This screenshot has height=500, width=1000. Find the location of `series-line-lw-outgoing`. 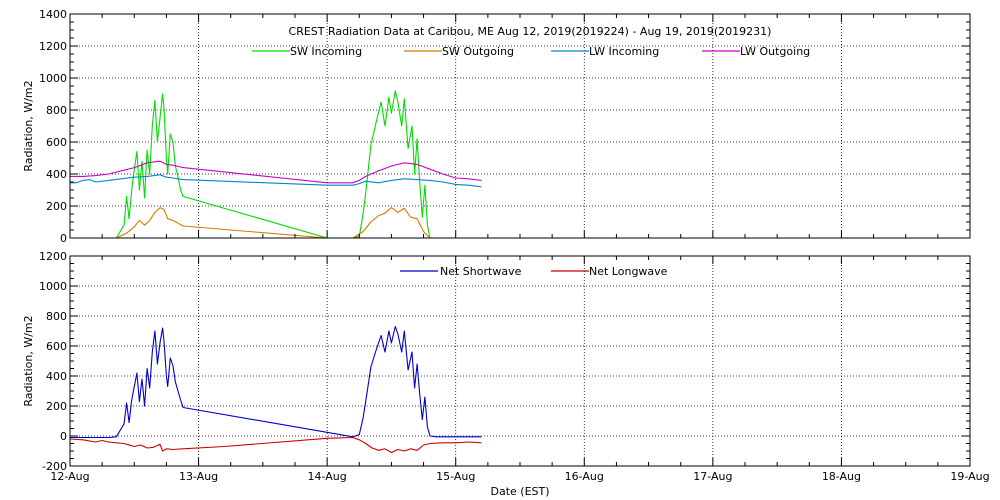

series-line-lw-outgoing is located at coordinates (276, 172).